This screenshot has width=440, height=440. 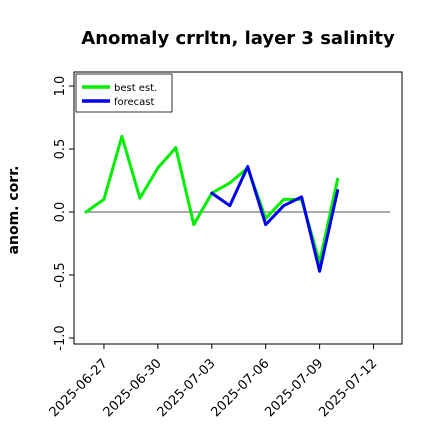 I want to click on series-line-forecast, so click(x=275, y=219).